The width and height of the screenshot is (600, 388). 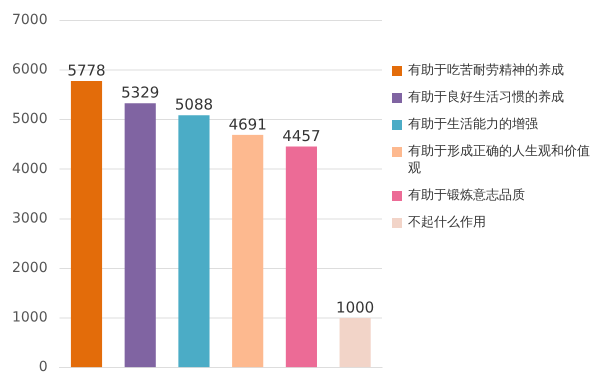 What do you see at coordinates (86, 70) in the screenshot?
I see `data-label: 5778` at bounding box center [86, 70].